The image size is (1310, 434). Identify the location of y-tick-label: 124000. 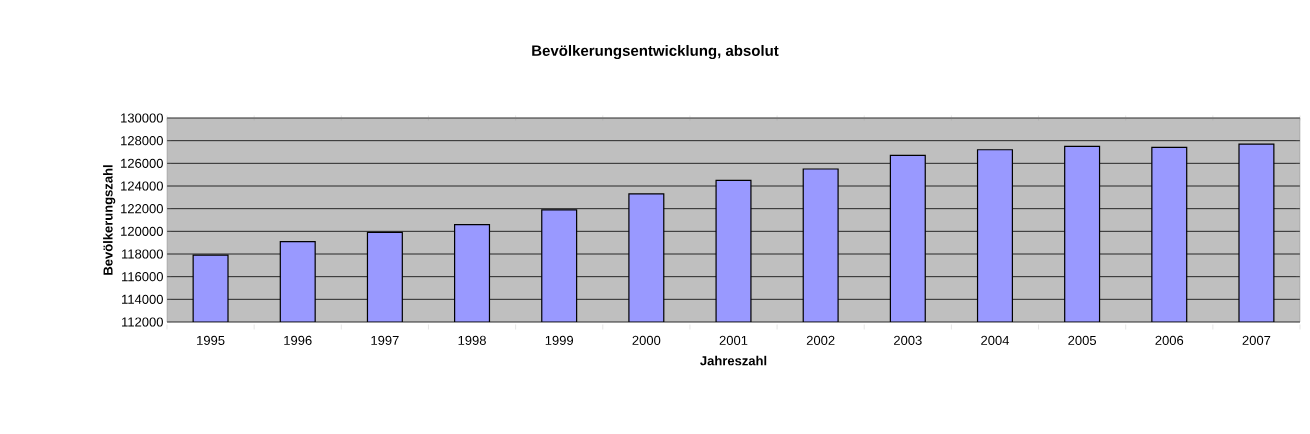
(142, 186).